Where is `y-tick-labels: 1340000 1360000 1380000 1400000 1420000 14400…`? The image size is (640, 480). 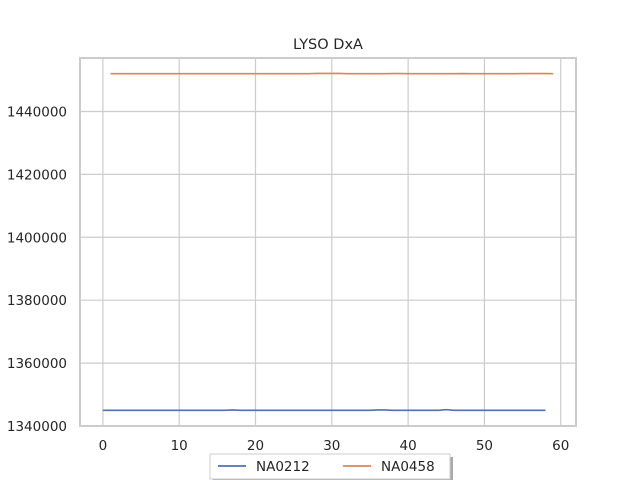 y-tick-labels: 1340000 1360000 1380000 1400000 1420000 14400… is located at coordinates (37, 269).